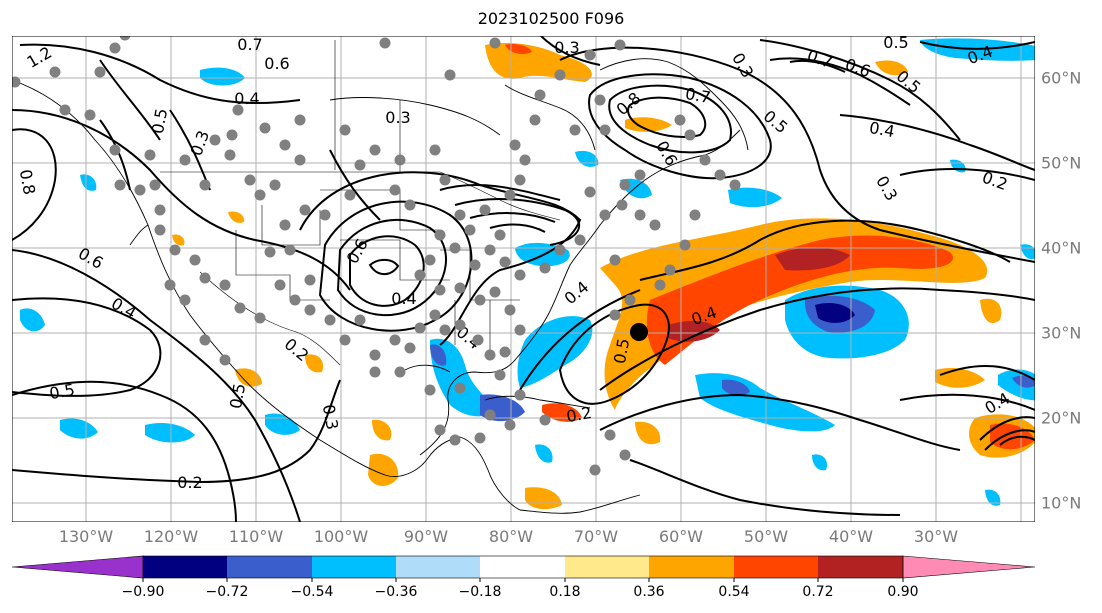  Describe the element at coordinates (396, 592) in the screenshot. I see `colorbar-tick-label: −0.36` at that location.